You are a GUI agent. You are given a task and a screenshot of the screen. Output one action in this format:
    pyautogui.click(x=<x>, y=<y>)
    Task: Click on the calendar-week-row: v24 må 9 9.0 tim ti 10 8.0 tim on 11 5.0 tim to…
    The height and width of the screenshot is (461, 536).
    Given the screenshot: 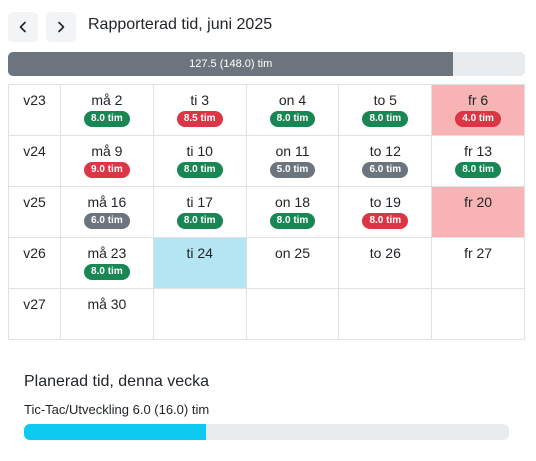 What is the action you would take?
    pyautogui.click(x=266, y=161)
    